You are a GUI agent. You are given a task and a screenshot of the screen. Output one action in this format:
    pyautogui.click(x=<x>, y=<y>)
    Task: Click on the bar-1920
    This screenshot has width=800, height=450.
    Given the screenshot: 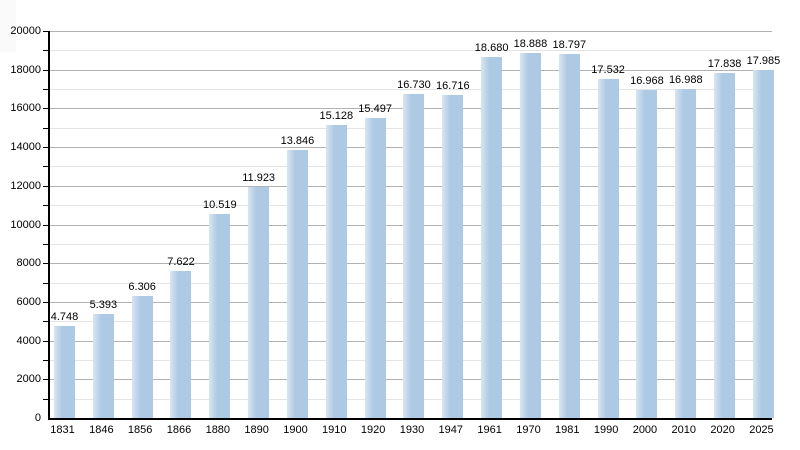 What is the action you would take?
    pyautogui.click(x=375, y=268)
    